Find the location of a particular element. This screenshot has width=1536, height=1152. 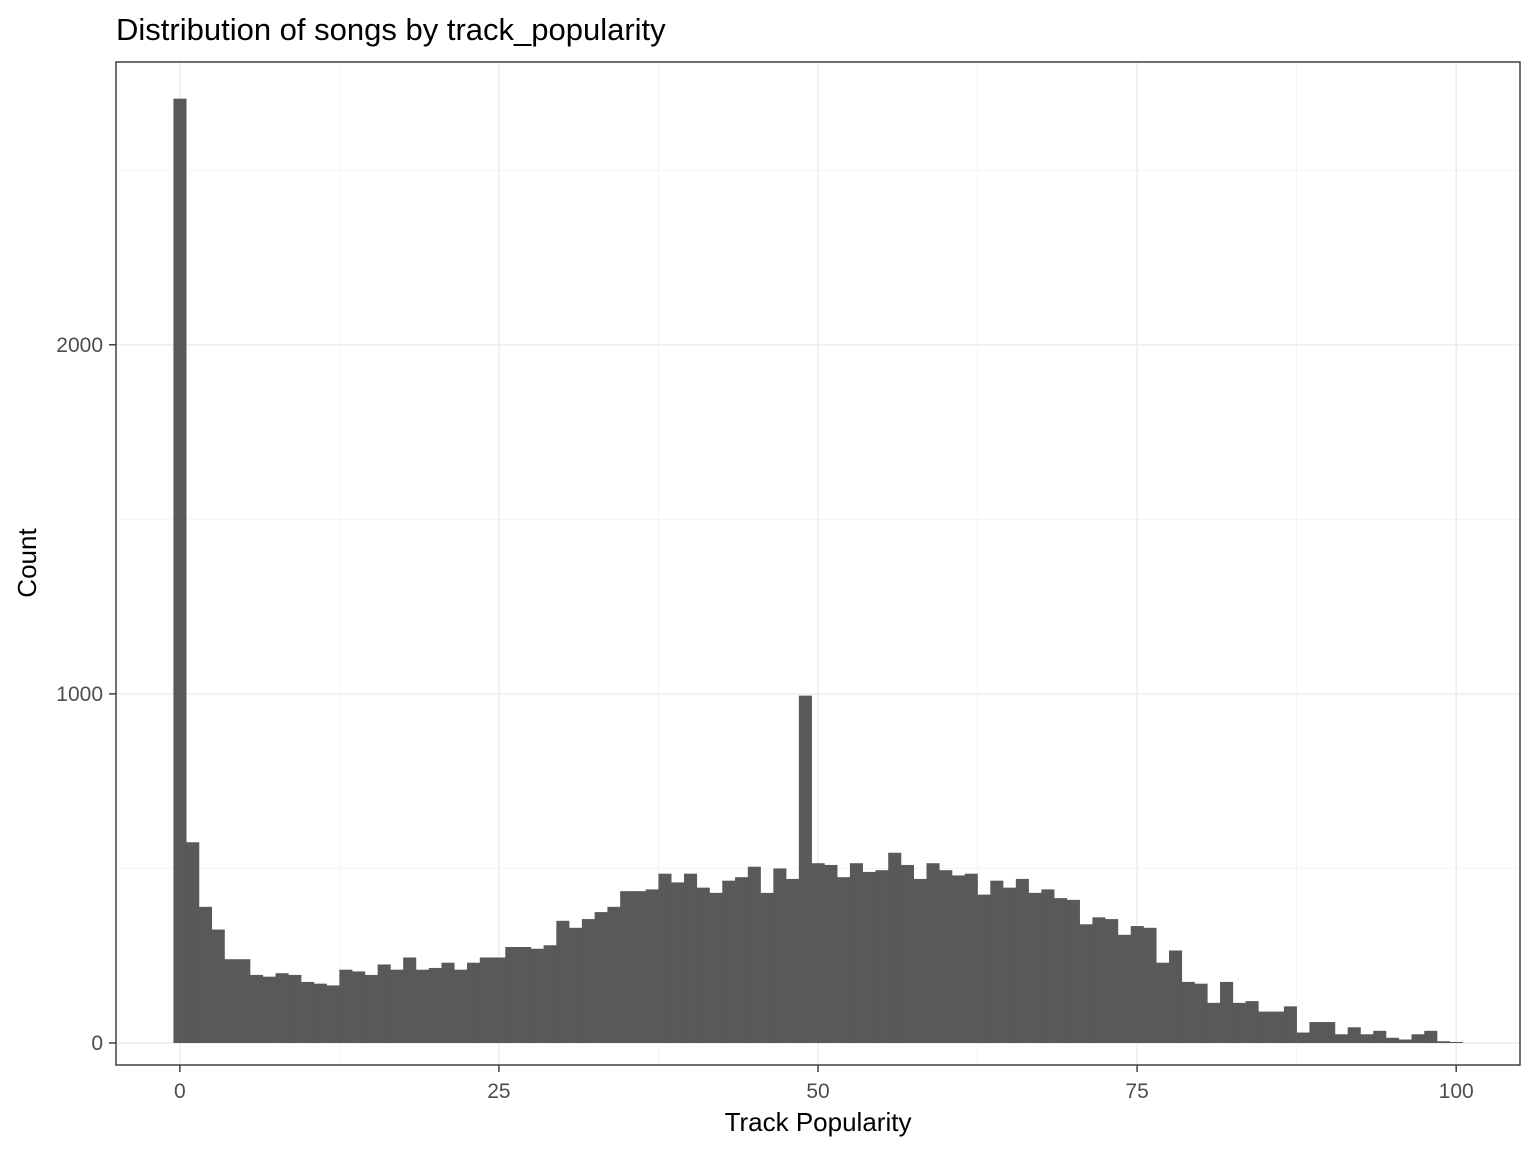

y-axis-title: Count is located at coordinates (27, 563).